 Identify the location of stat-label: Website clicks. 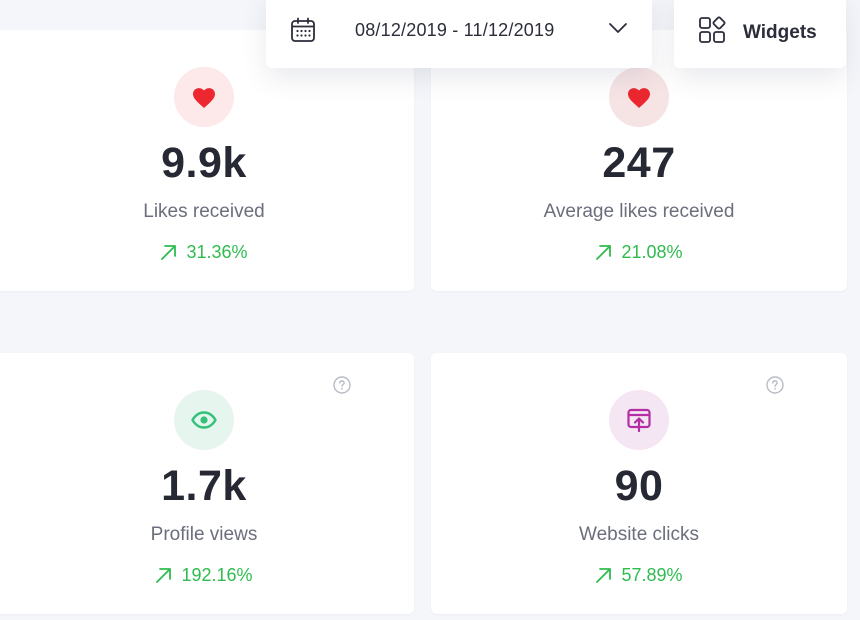
(638, 534).